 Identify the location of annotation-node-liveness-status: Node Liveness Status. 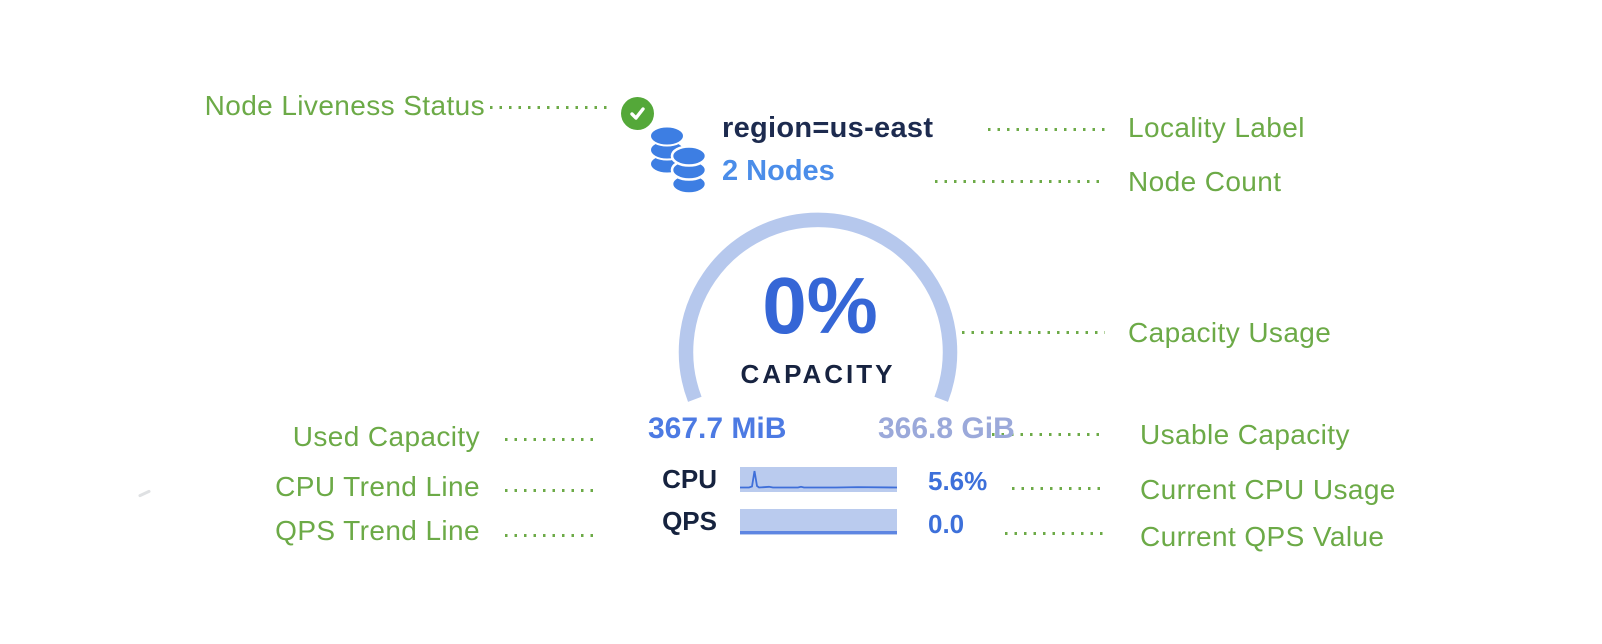
(344, 105).